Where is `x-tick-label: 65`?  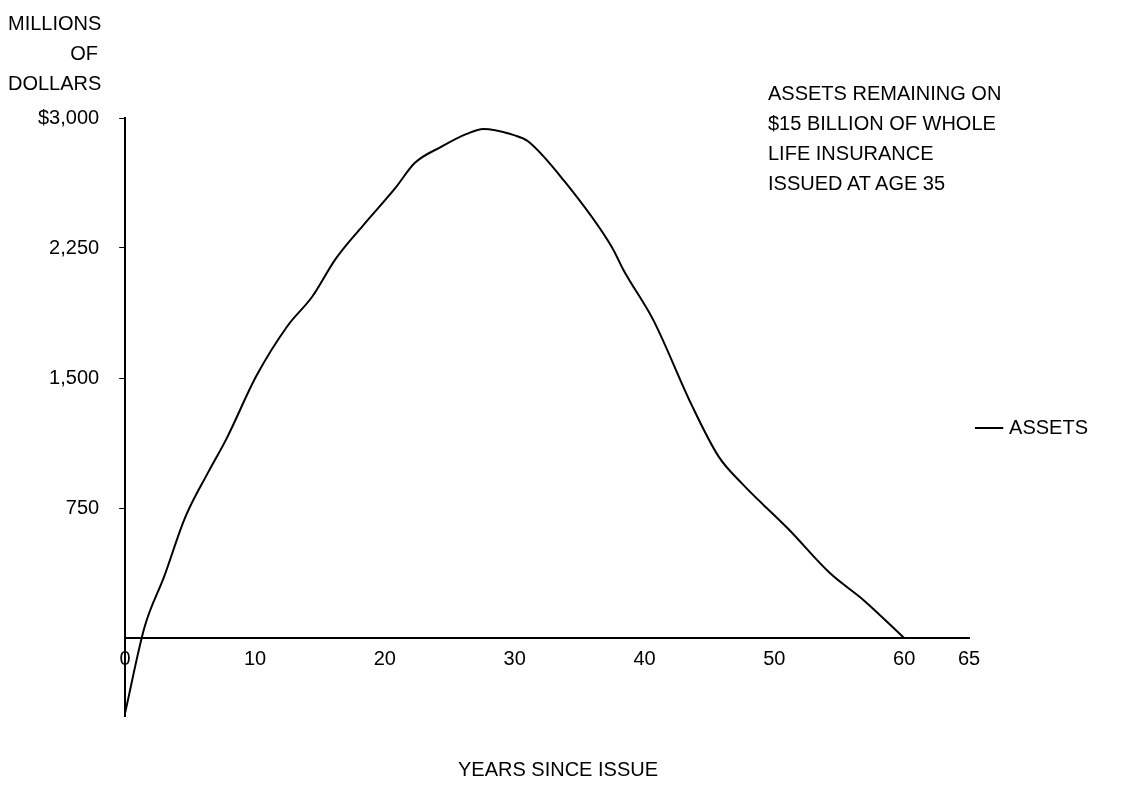
x-tick-label: 65 is located at coordinates (969, 657).